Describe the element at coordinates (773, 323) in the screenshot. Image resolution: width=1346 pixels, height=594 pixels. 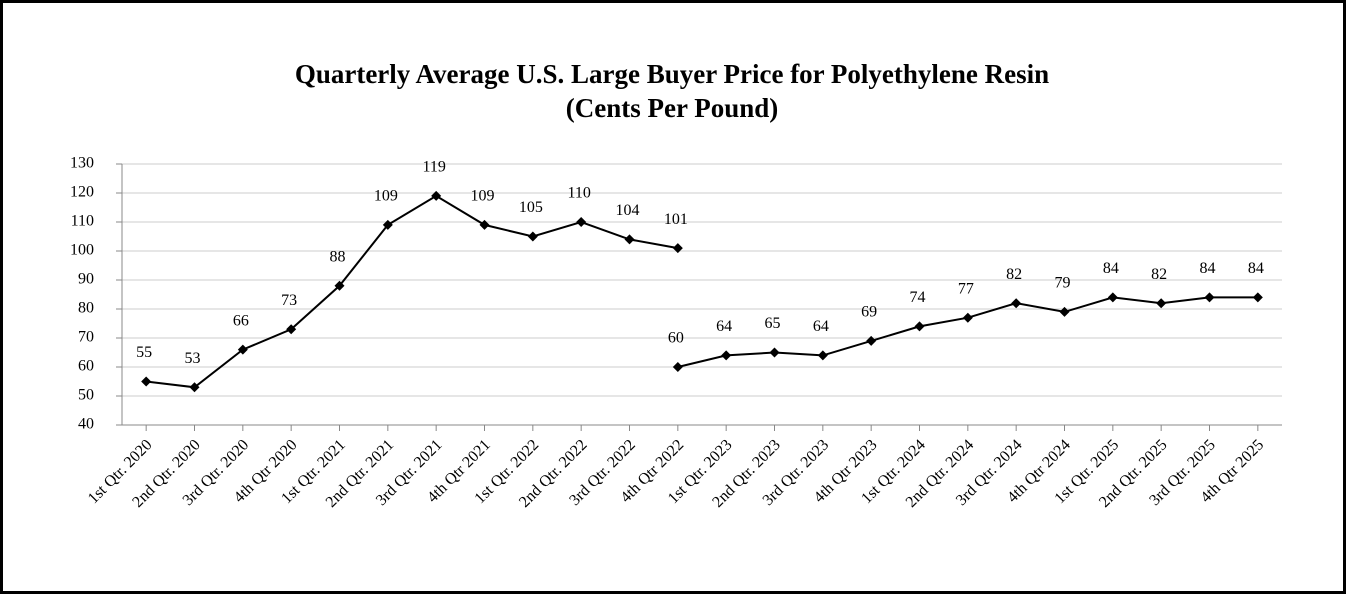
I see `data-label: 65` at that location.